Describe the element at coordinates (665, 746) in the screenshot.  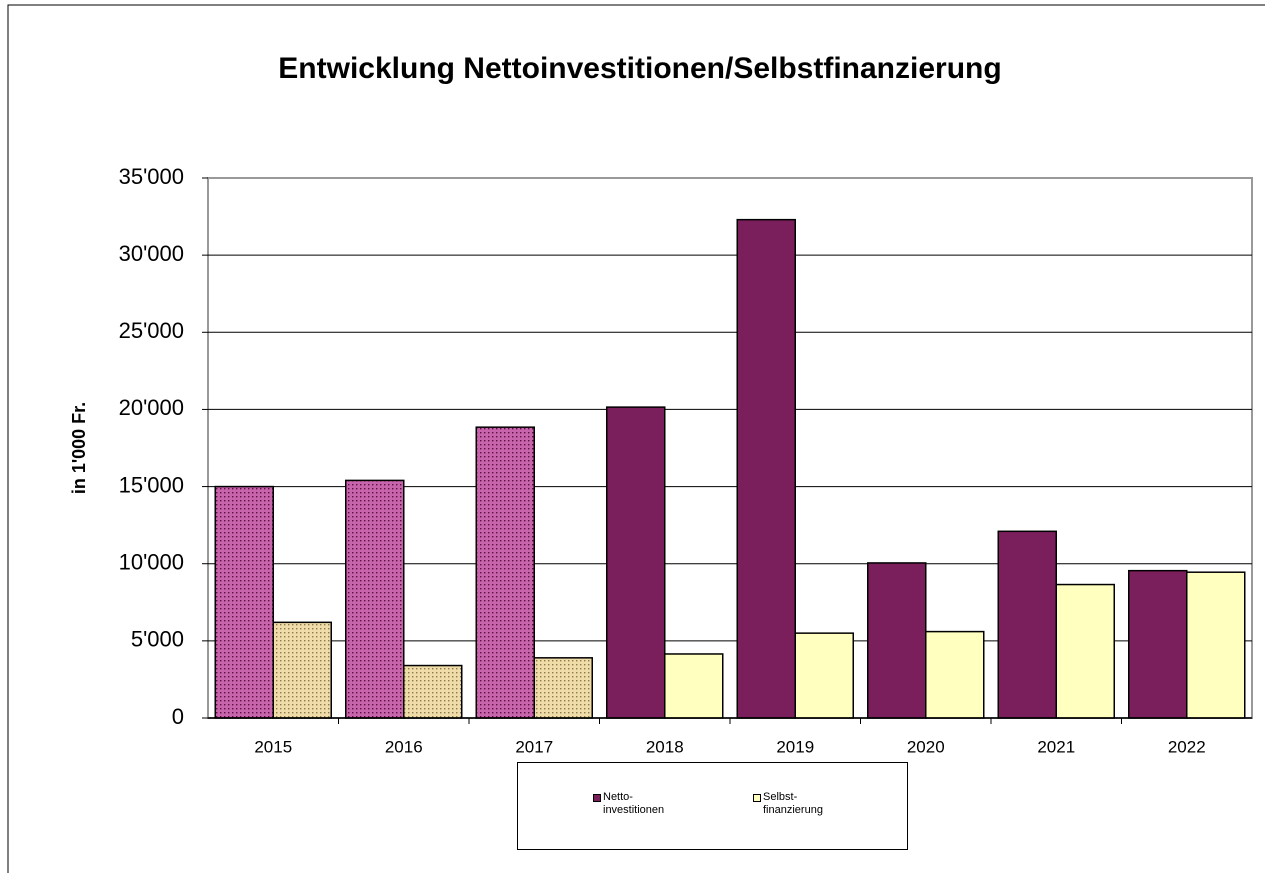
I see `x-tick-label: 2018` at that location.